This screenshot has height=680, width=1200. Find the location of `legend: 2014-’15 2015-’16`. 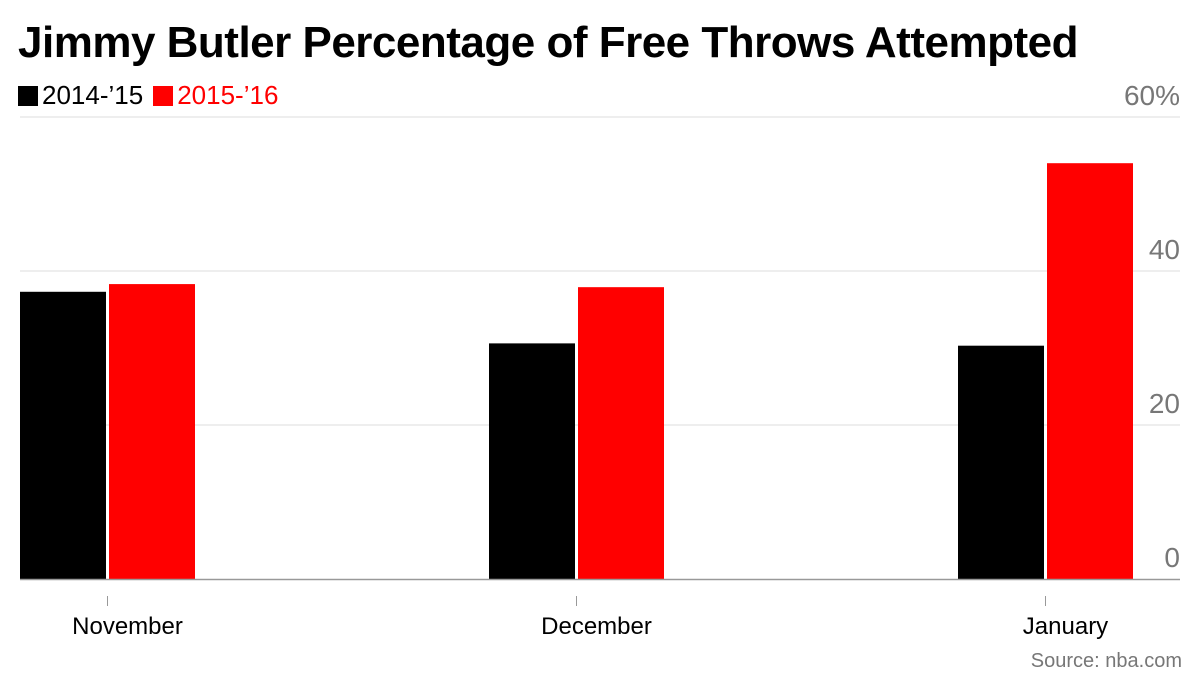

legend: 2014-’15 2015-’16 is located at coordinates (153, 95).